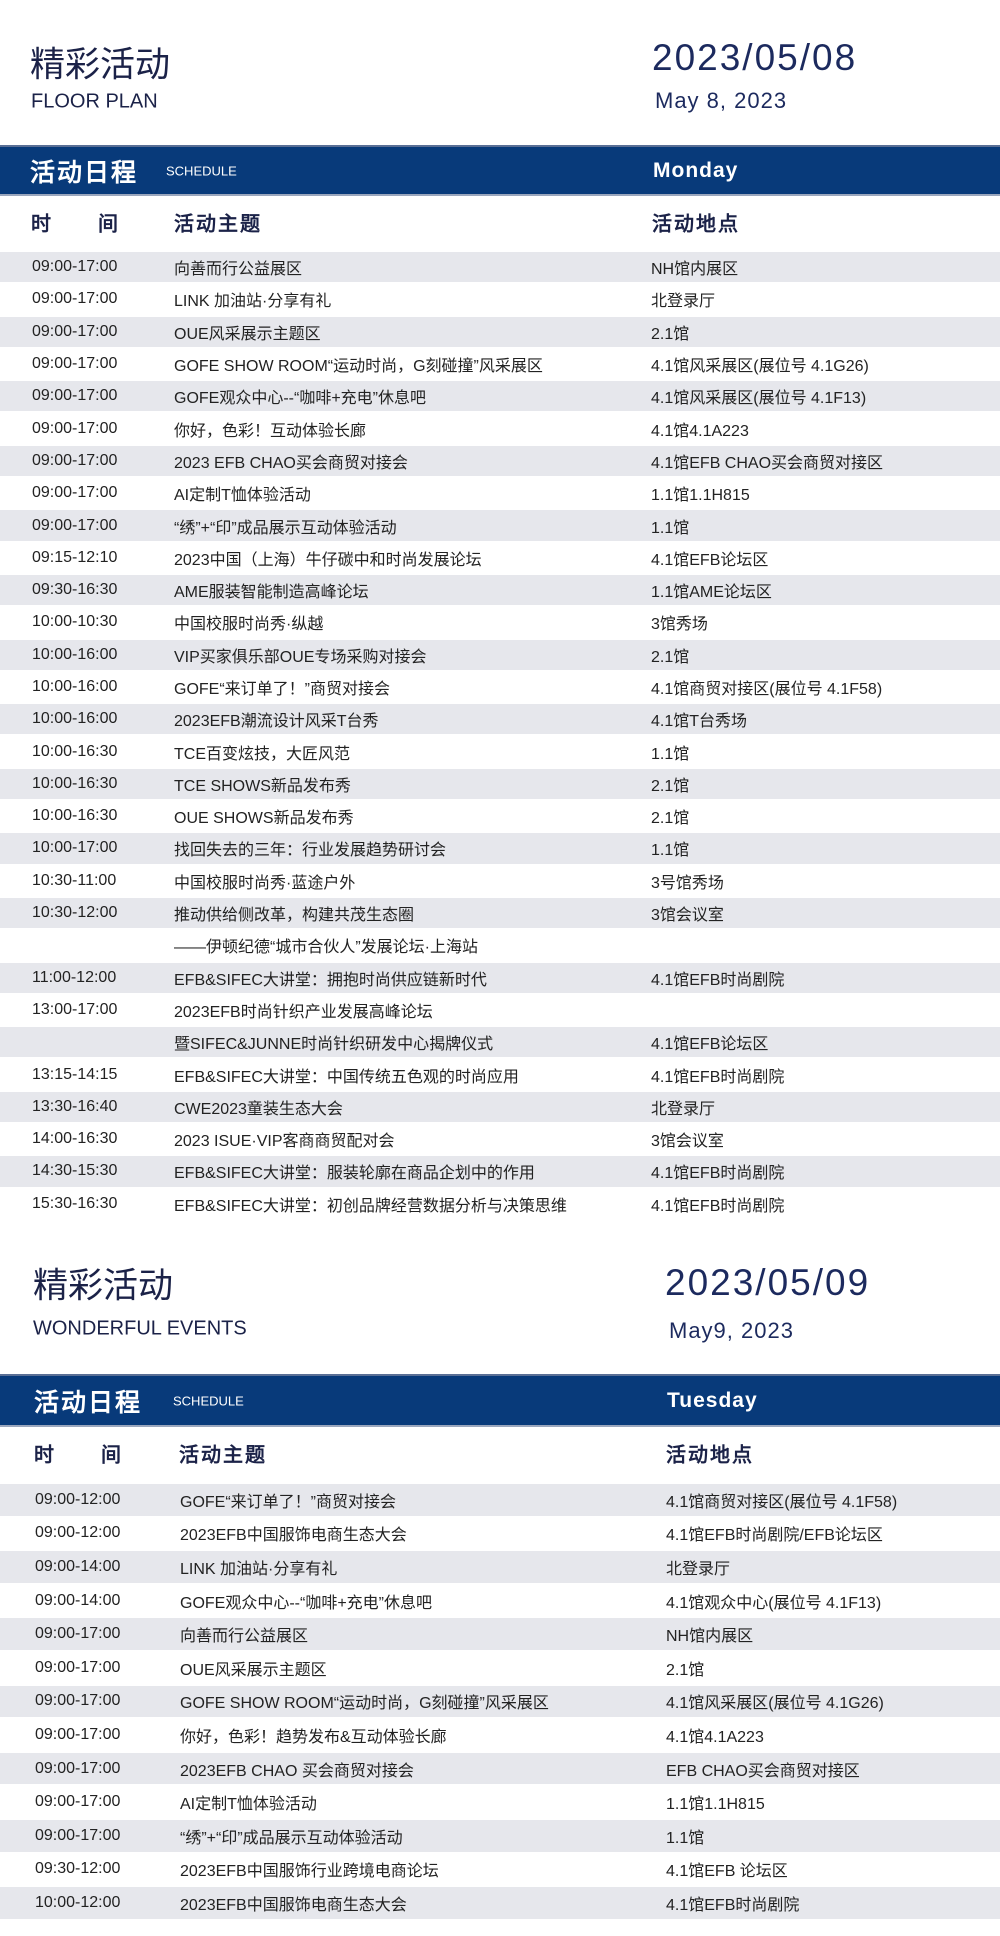  Describe the element at coordinates (500, 1835) in the screenshot. I see `table-row: 09:00-17:00 “绣”+“印”成品展示互动体验活动 1.1馆` at that location.